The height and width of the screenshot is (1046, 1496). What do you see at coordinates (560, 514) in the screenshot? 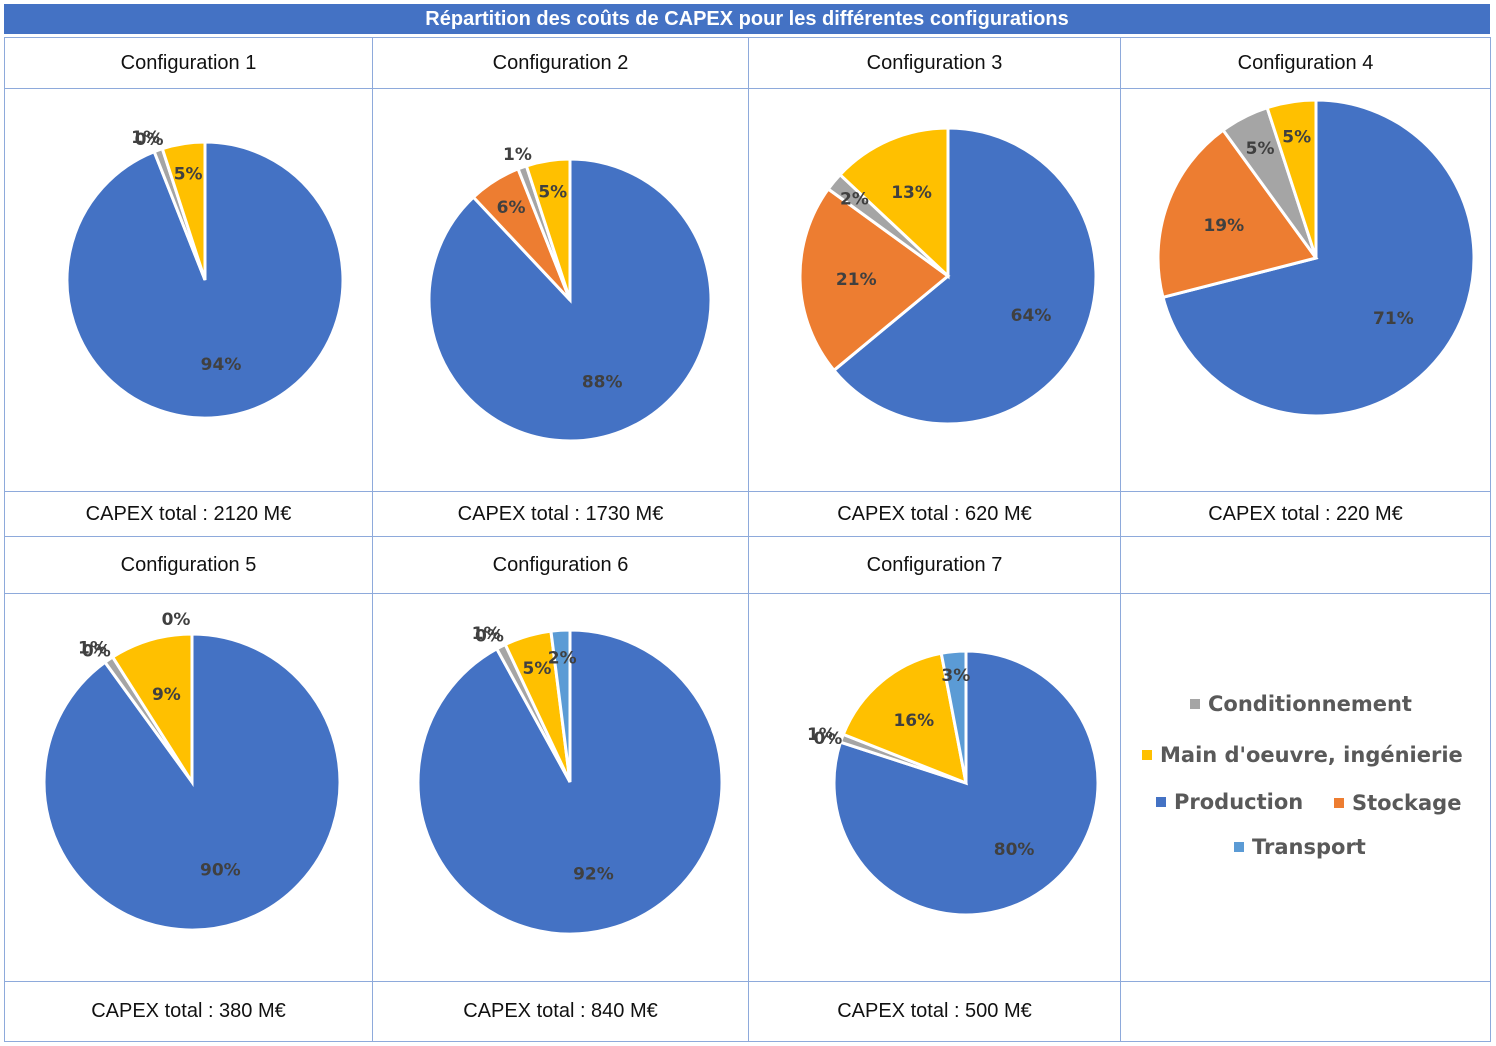
I see `capex-total: CAPEX total : 1730 M€` at bounding box center [560, 514].